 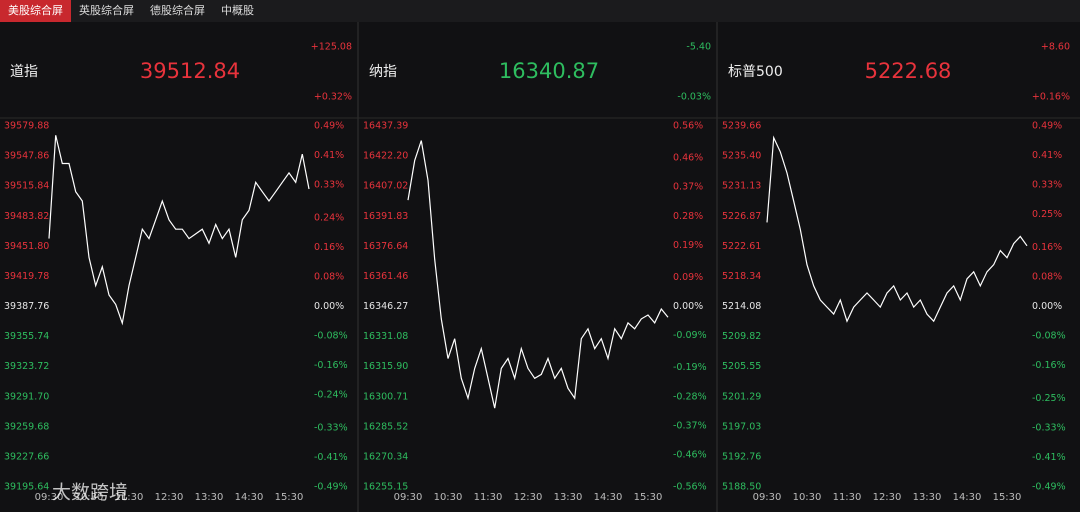 I want to click on index-price: 16340.87, so click(x=549, y=71).